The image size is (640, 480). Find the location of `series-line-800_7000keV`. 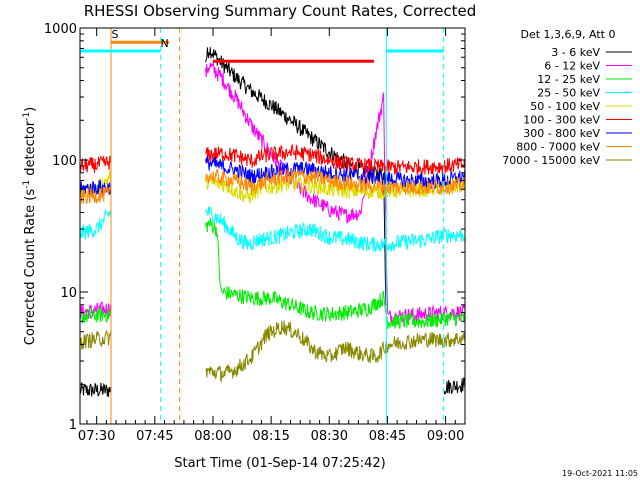

series-line-800_7000keV is located at coordinates (272, 186).